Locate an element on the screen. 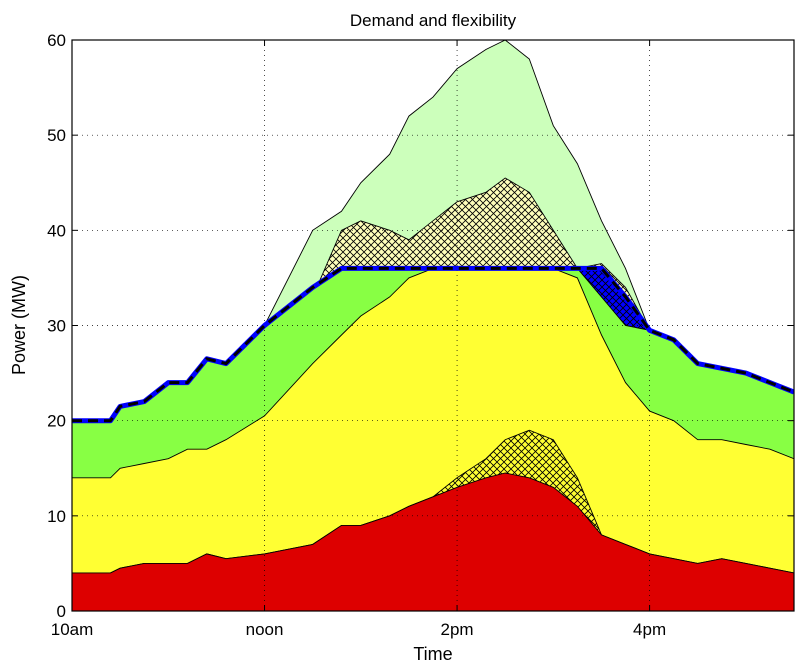 The width and height of the screenshot is (805, 671). y-tick-label: 20 is located at coordinates (56, 421).